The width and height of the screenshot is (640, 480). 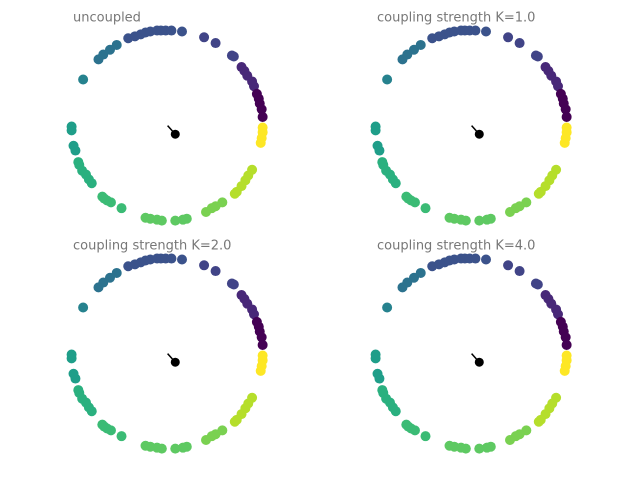 What do you see at coordinates (456, 18) in the screenshot?
I see `panel-title: coupling strength K=1.0` at bounding box center [456, 18].